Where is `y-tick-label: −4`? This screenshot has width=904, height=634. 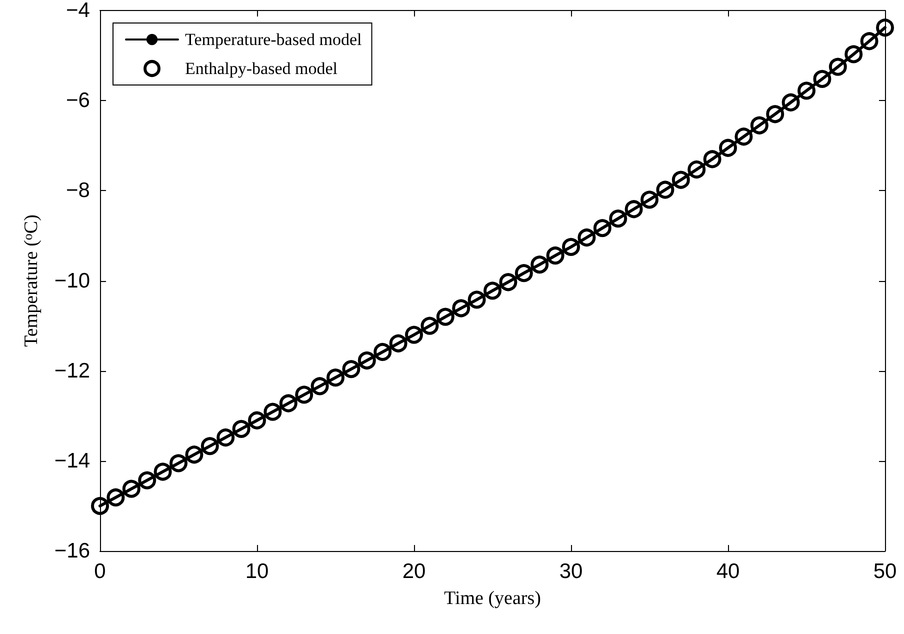 y-tick-label: −4 is located at coordinates (78, 11).